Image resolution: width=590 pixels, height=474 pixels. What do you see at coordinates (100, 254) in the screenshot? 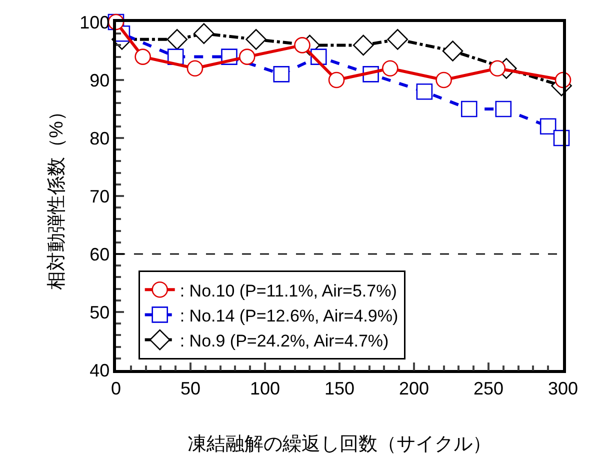
I see `y-tick-label: 60` at bounding box center [100, 254].